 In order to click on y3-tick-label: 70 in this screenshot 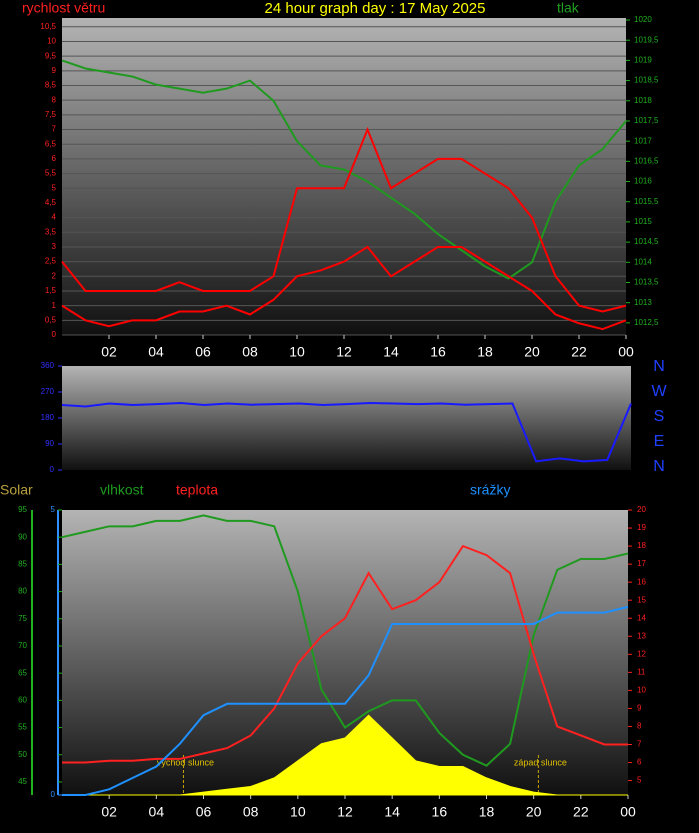, I will do `click(22, 645)`.